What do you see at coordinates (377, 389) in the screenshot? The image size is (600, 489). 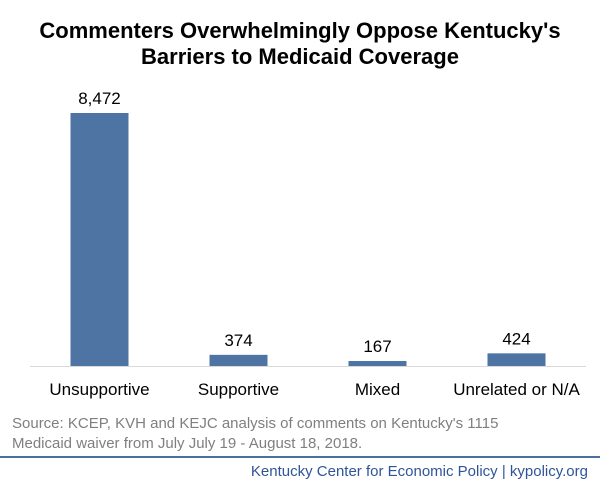 I see `category-label: Mixed` at bounding box center [377, 389].